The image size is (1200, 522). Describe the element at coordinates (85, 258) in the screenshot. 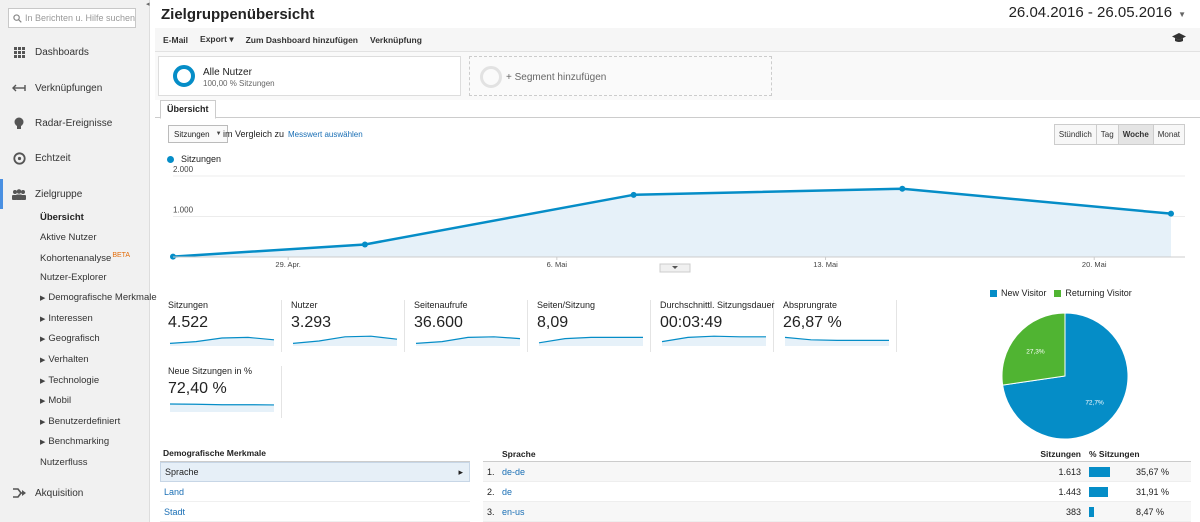

I see `sub-item-kohortenanalyse: KohortenanalyseBETA` at that location.